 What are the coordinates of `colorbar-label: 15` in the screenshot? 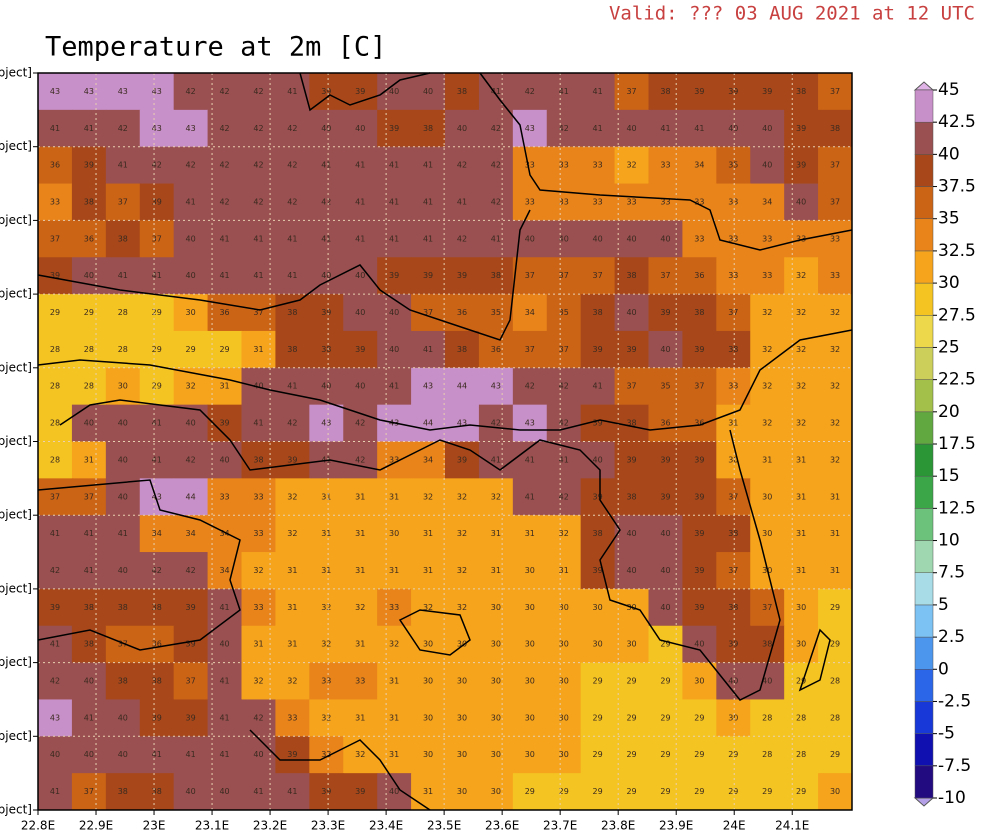 It's located at (949, 476).